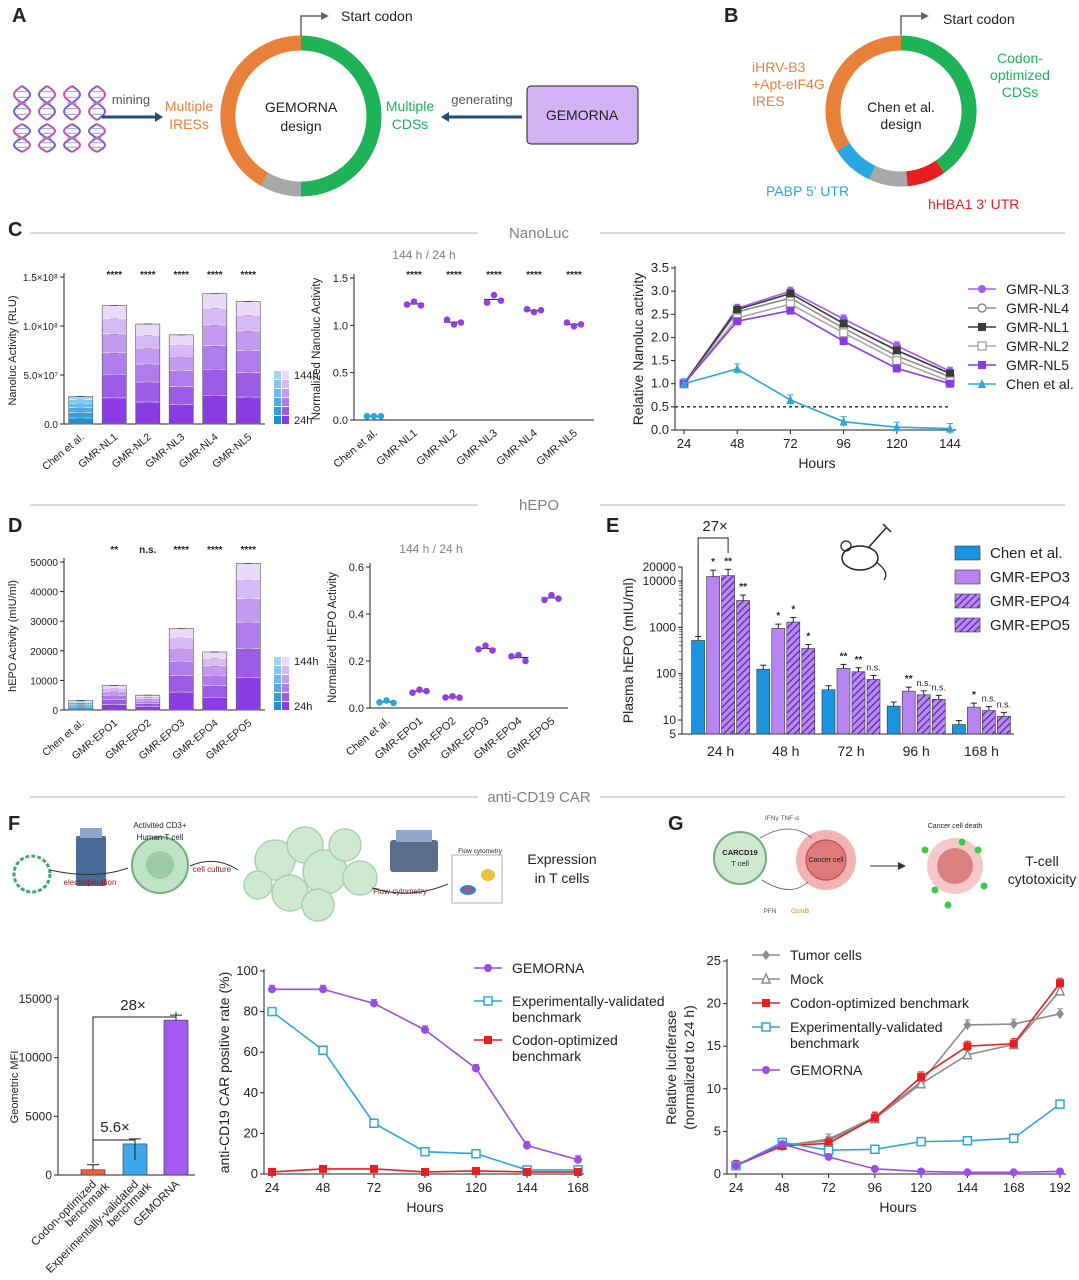 This screenshot has width=1079, height=1280. Describe the element at coordinates (785, 884) in the screenshot. I see `granule-arrow` at that location.